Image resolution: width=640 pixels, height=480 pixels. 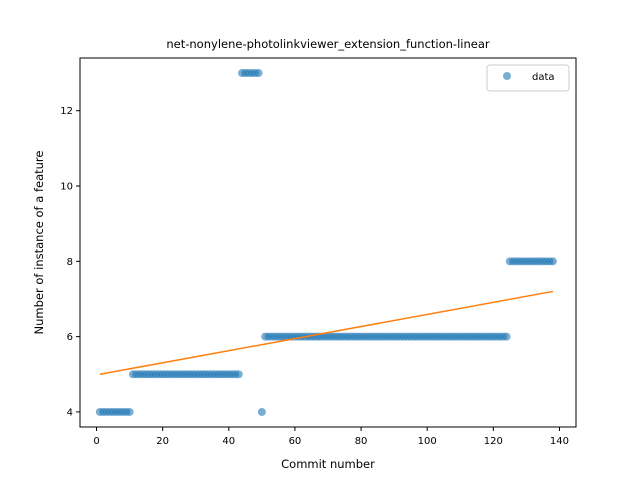 I want to click on y-tick-label: 8, so click(x=70, y=262).